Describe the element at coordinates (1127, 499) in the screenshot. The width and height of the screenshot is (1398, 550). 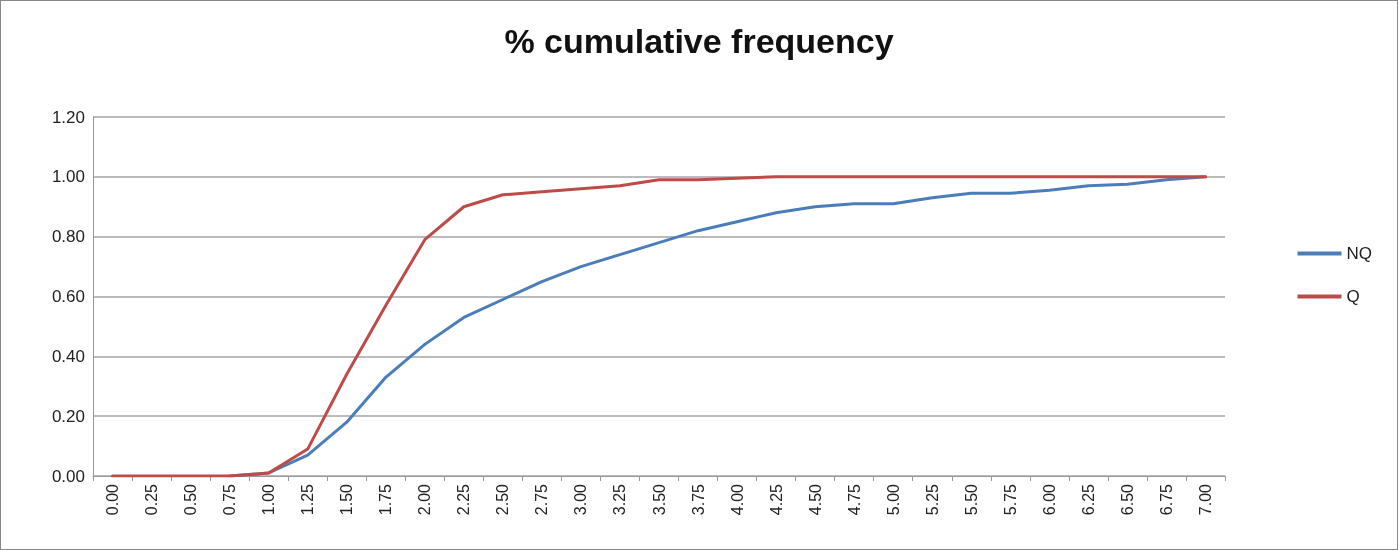
I see `x-tick-label: 6.50` at that location.